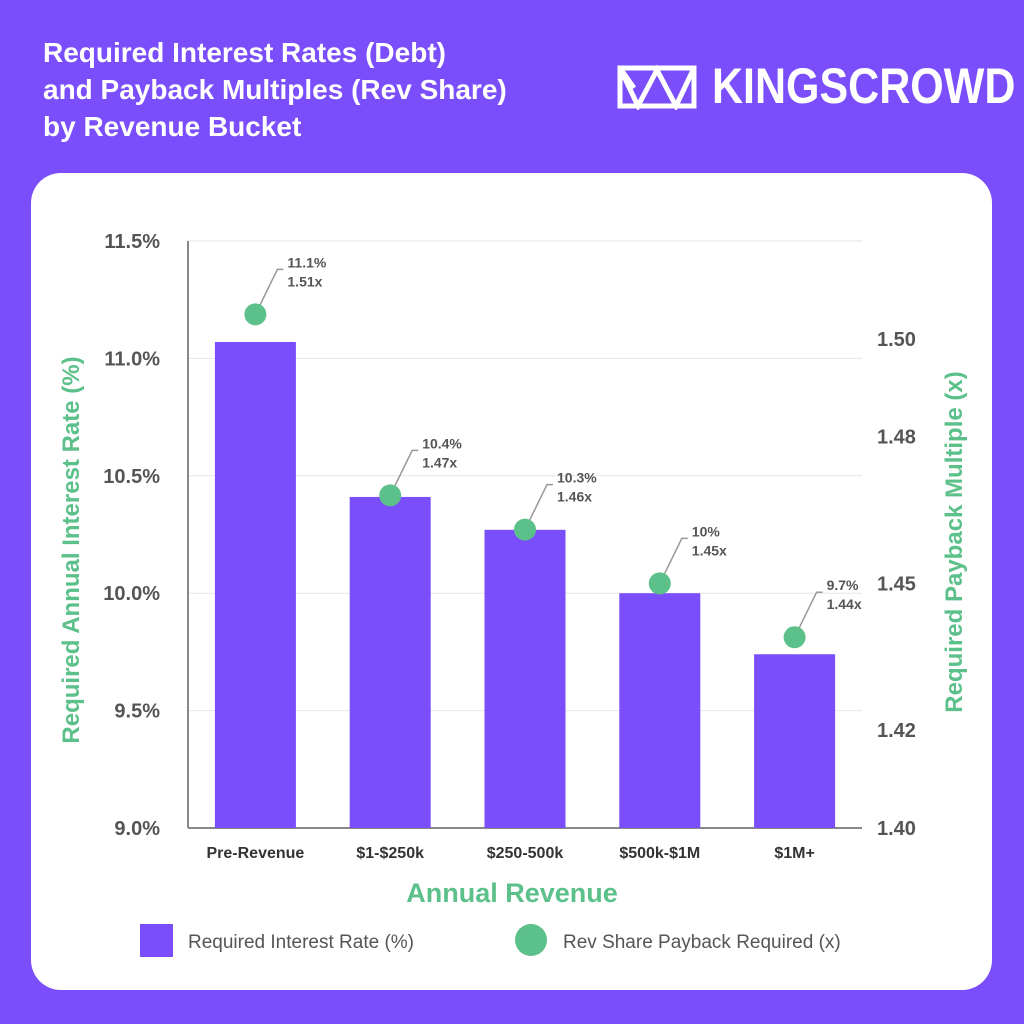 The width and height of the screenshot is (1024, 1024). Describe the element at coordinates (525, 853) in the screenshot. I see `x-tick-label: $250-500k` at that location.